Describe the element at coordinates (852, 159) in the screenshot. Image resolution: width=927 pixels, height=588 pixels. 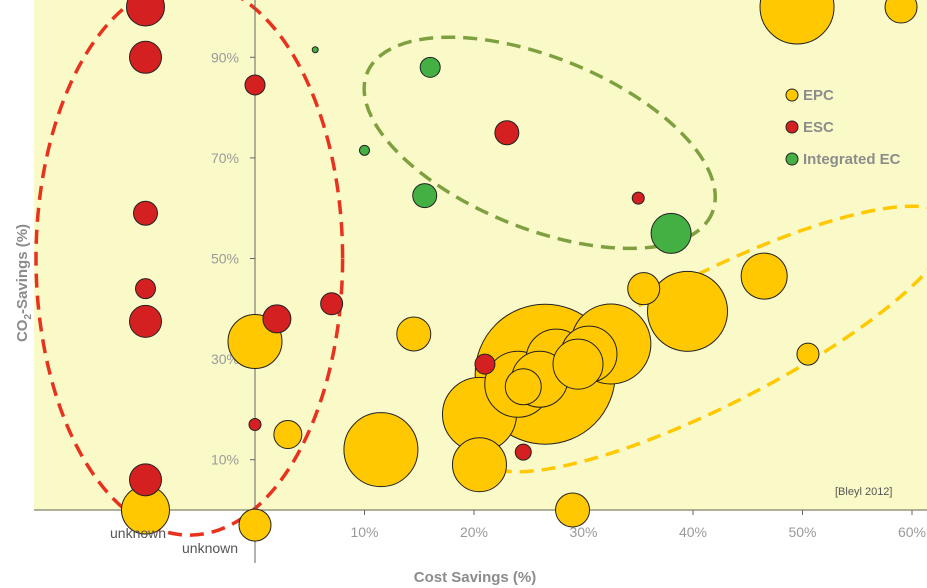
I see `legend-label: Integrated EC` at that location.